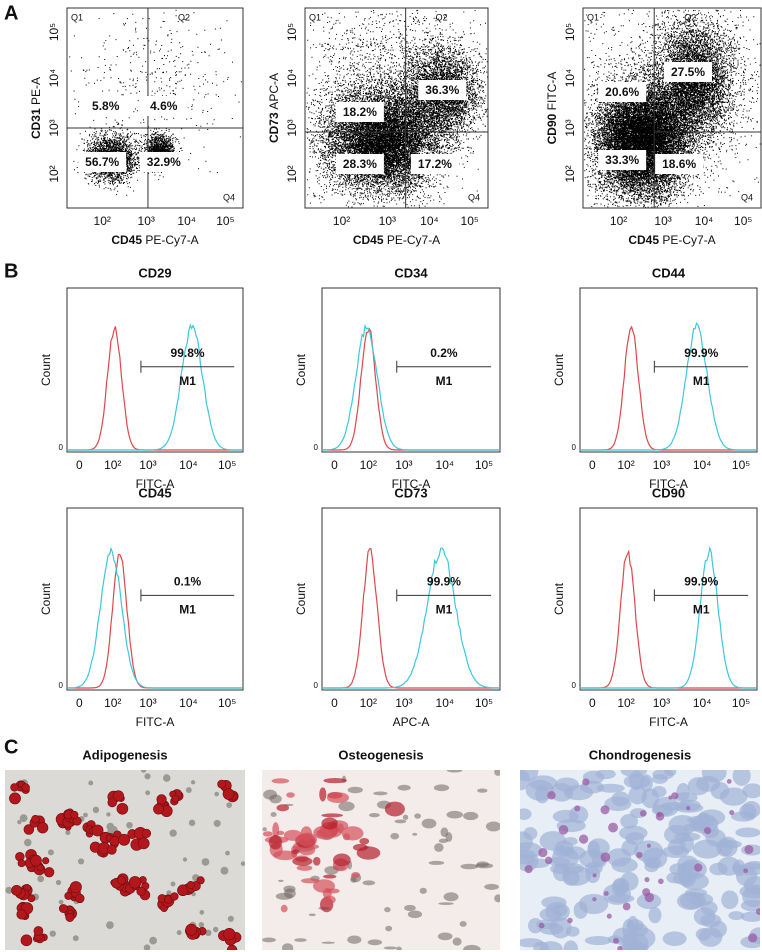  What do you see at coordinates (552, 108) in the screenshot?
I see `y-axis-label: CD90 FITC-A` at bounding box center [552, 108].